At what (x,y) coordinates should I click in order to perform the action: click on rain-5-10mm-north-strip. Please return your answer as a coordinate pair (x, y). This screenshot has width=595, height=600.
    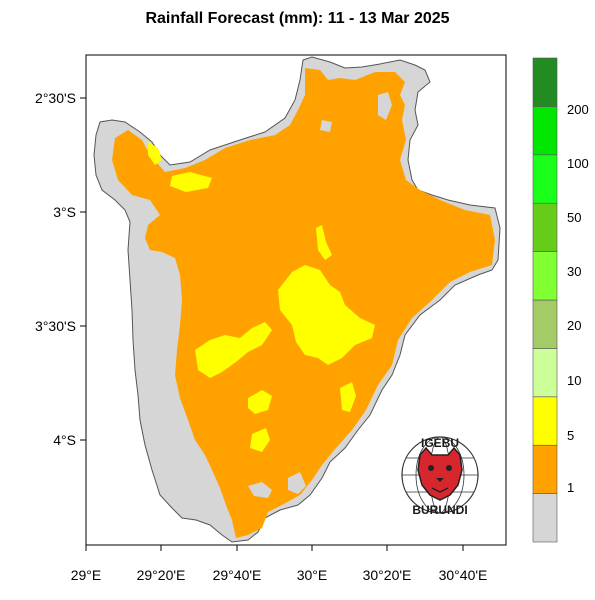
    Looking at the image, I should click on (191, 182).